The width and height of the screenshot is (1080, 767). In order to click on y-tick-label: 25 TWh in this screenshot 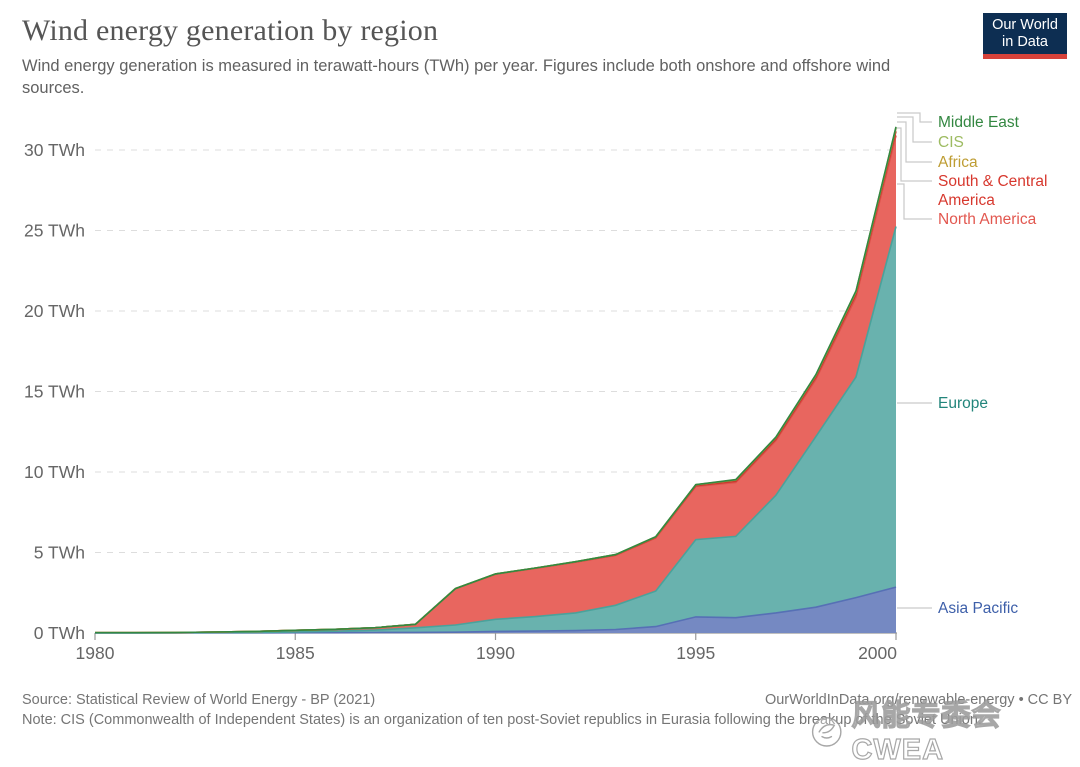, I will do `click(54, 231)`.